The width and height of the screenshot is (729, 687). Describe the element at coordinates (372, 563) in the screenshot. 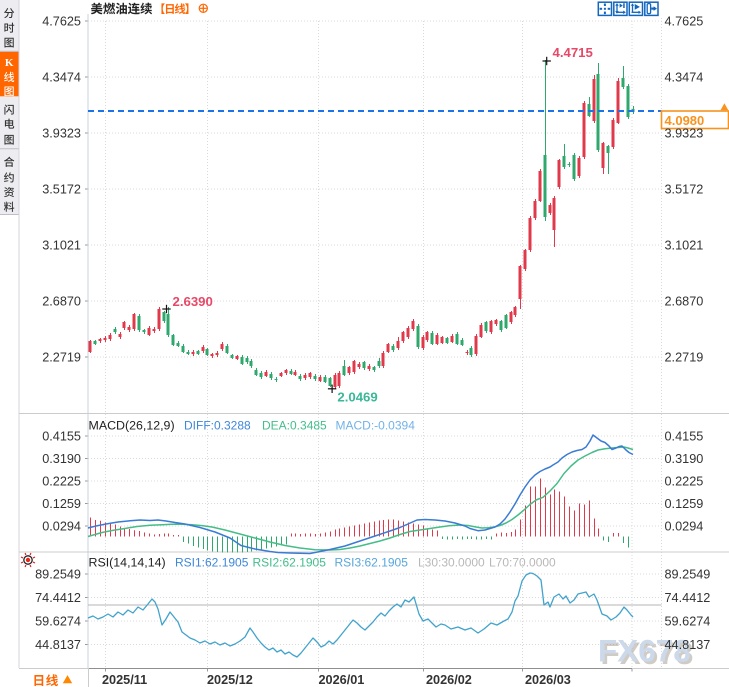

I see `svg-text: RSI3:62.1905` at that location.